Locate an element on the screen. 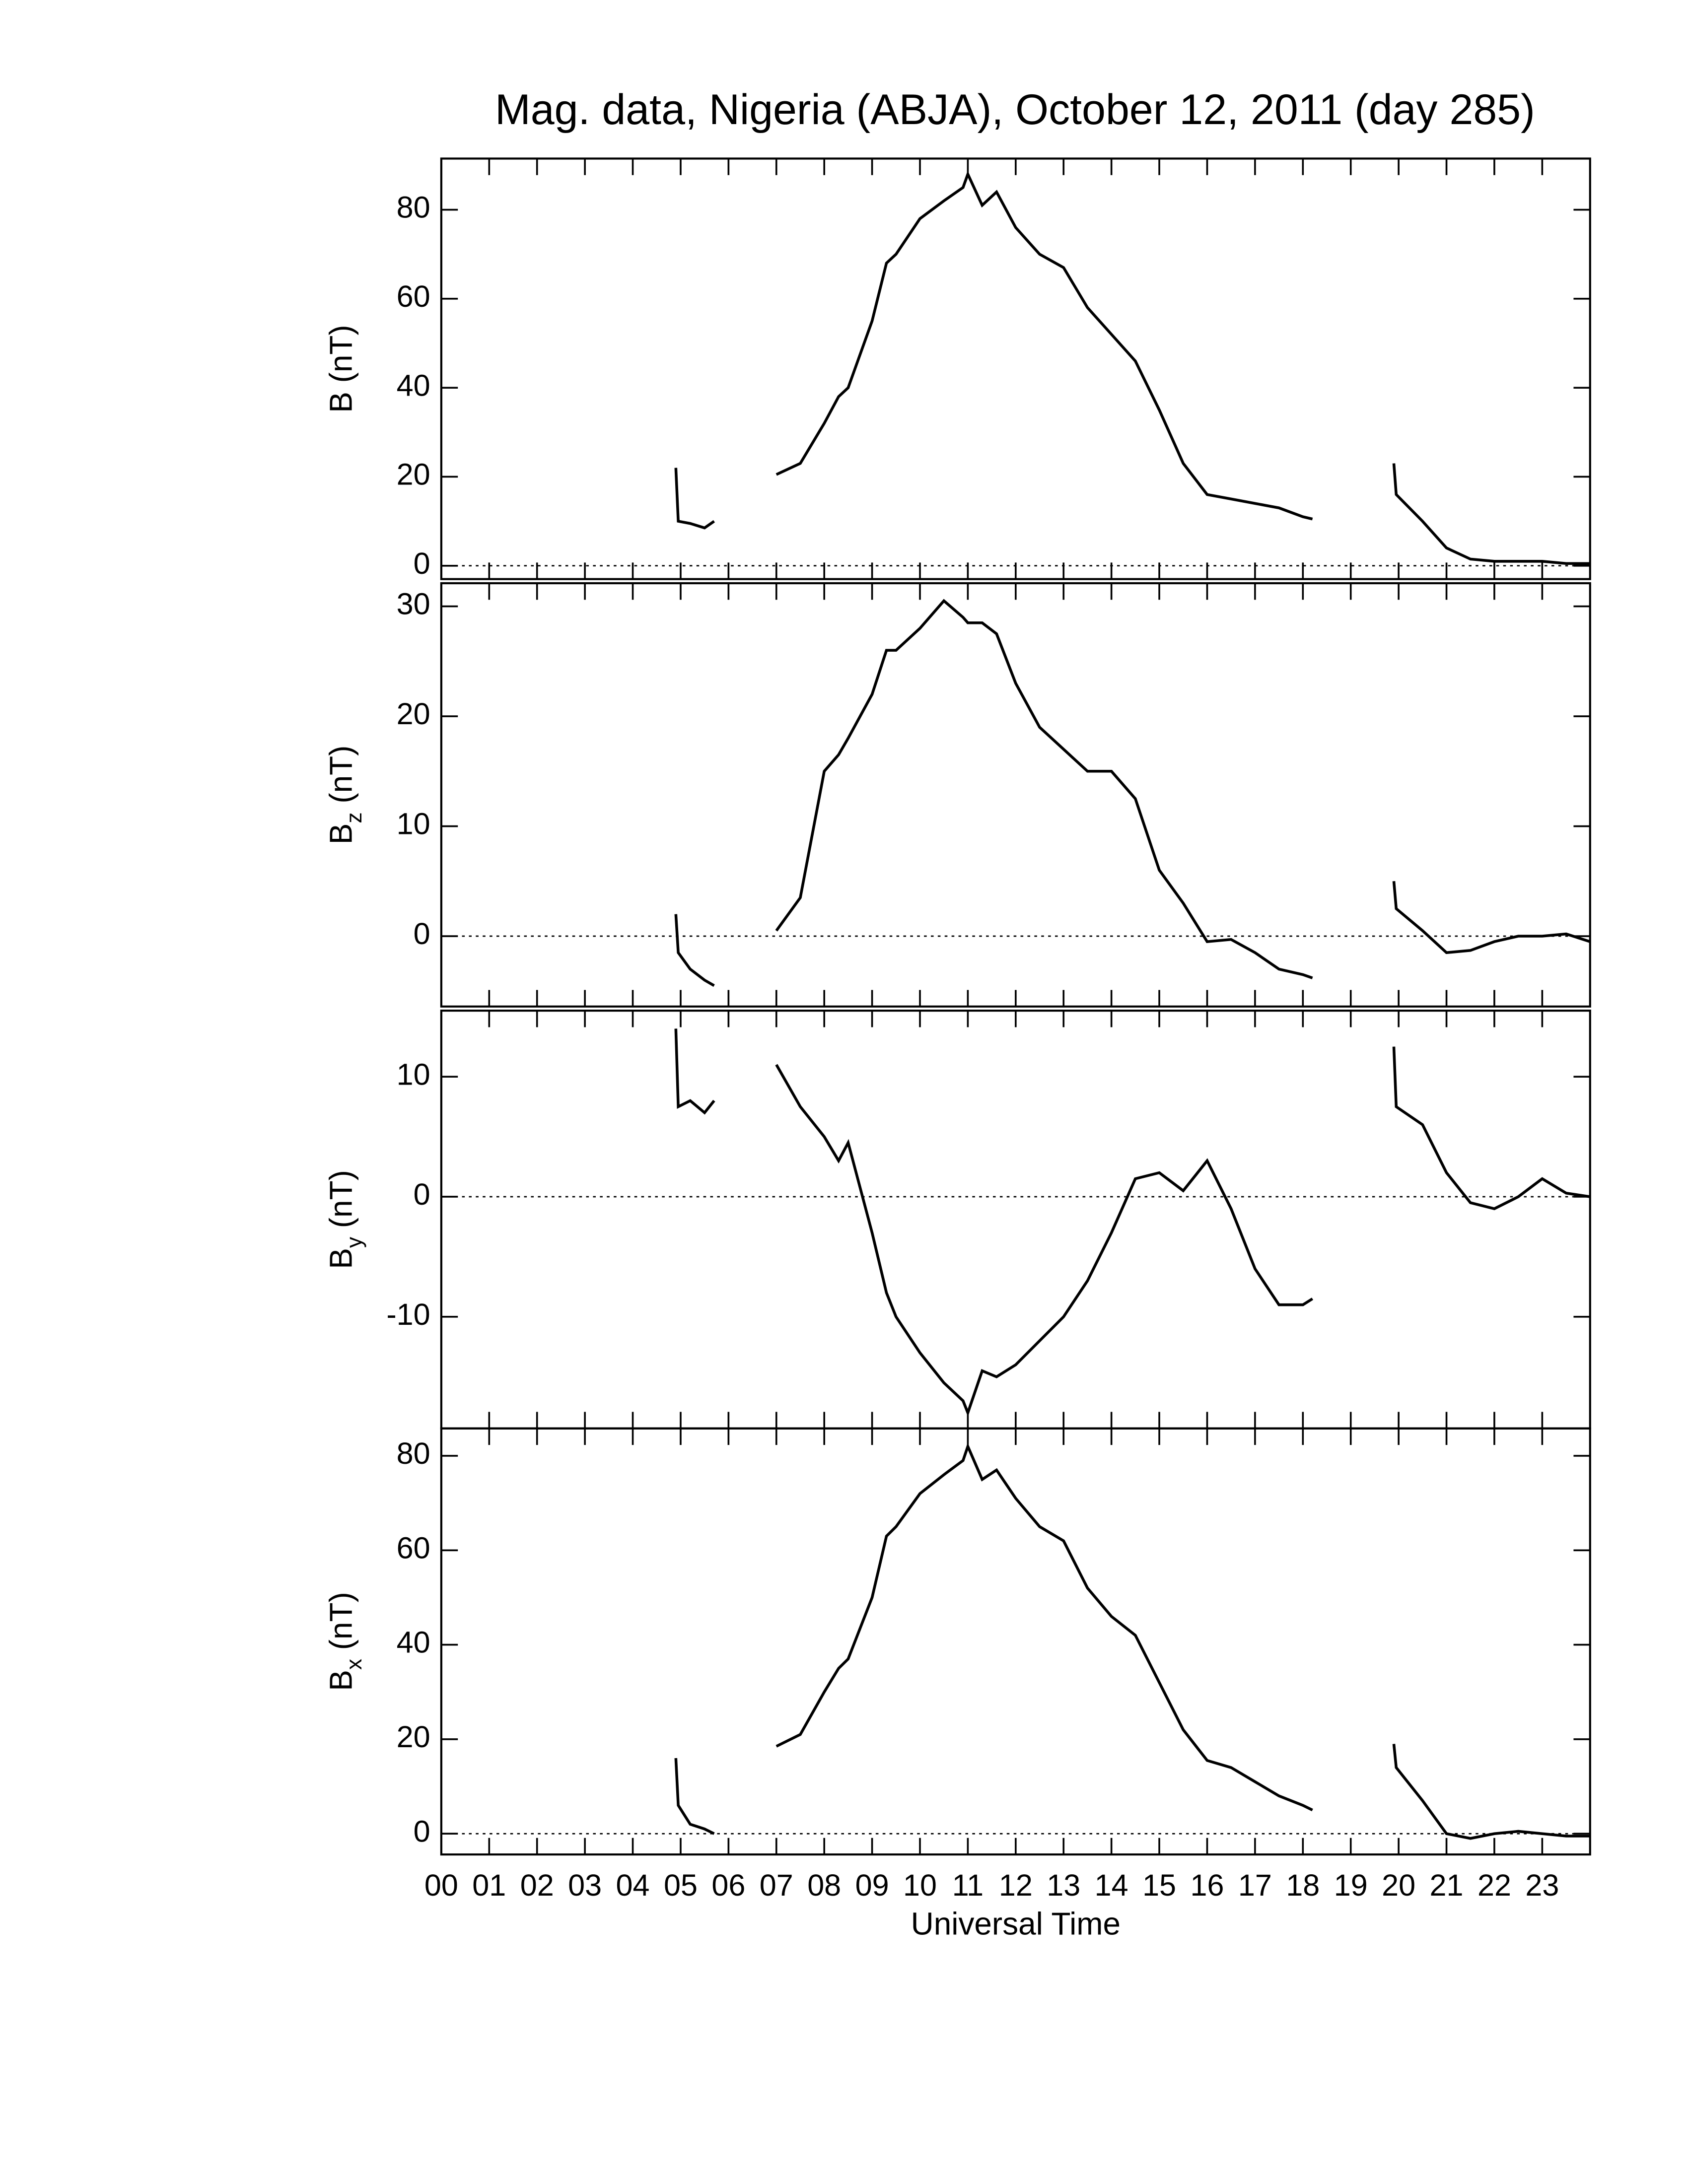 This screenshot has width=1688, height=2184. y-axis-label: B (nT) is located at coordinates (340, 368).